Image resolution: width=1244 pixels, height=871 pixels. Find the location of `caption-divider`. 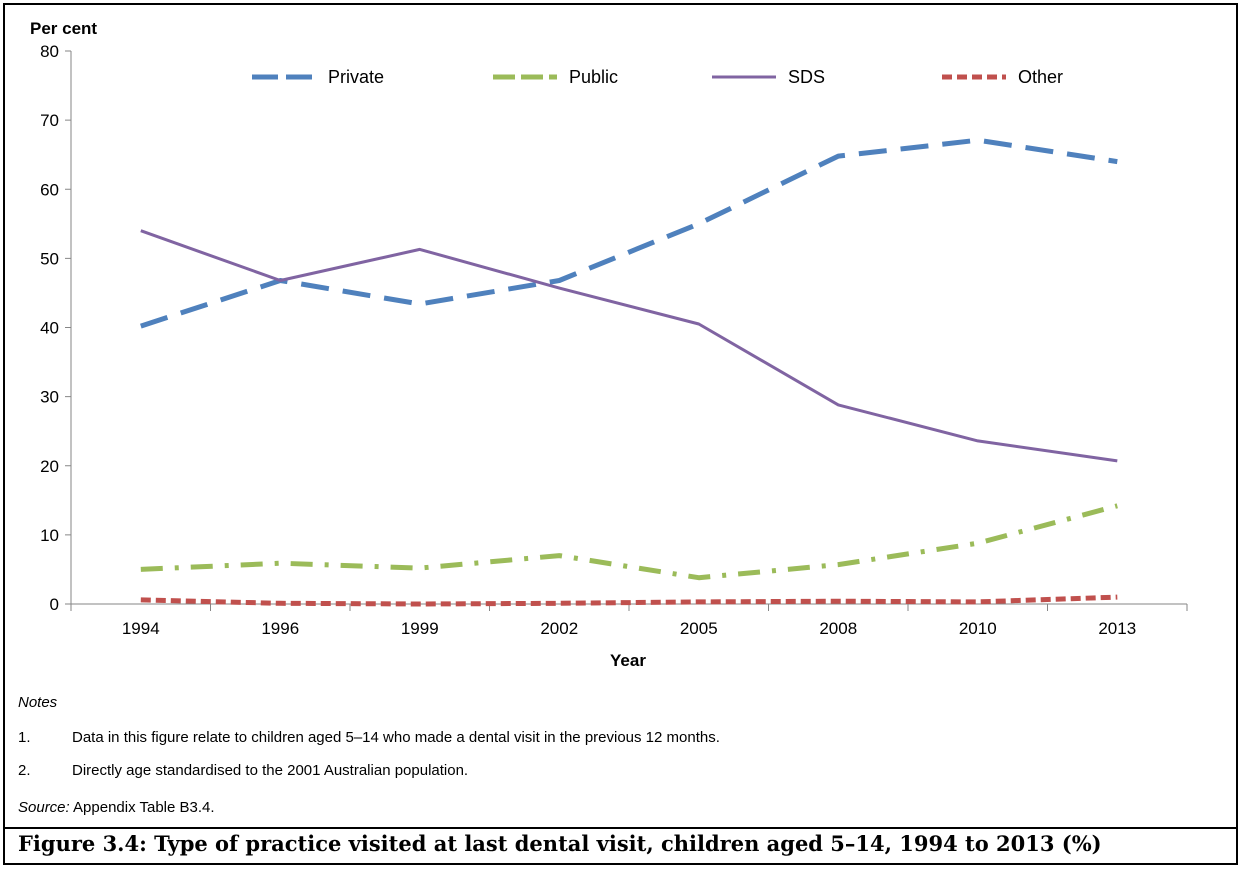

caption-divider is located at coordinates (620, 828).